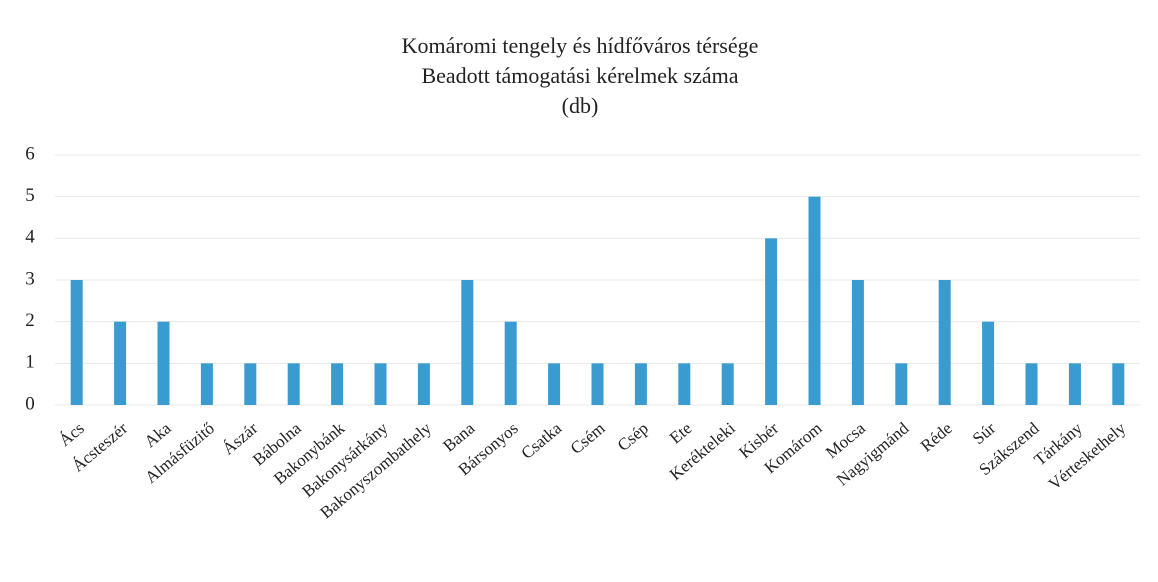 The image size is (1158, 582). Describe the element at coordinates (633, 437) in the screenshot. I see `x-tick-label: Csép` at that location.